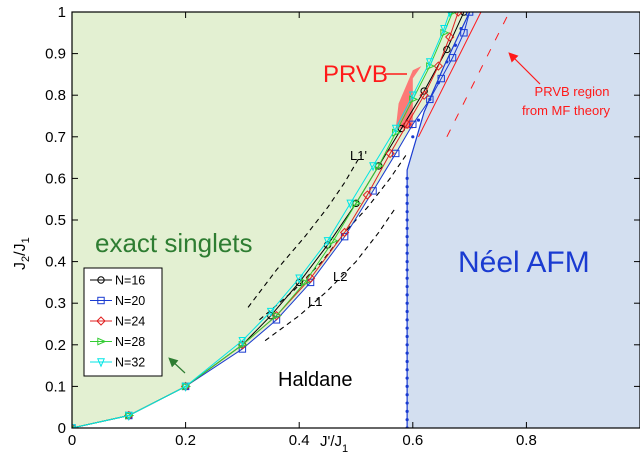  Describe the element at coordinates (130, 281) in the screenshot. I see `legend-label-n16: N=16` at that location.